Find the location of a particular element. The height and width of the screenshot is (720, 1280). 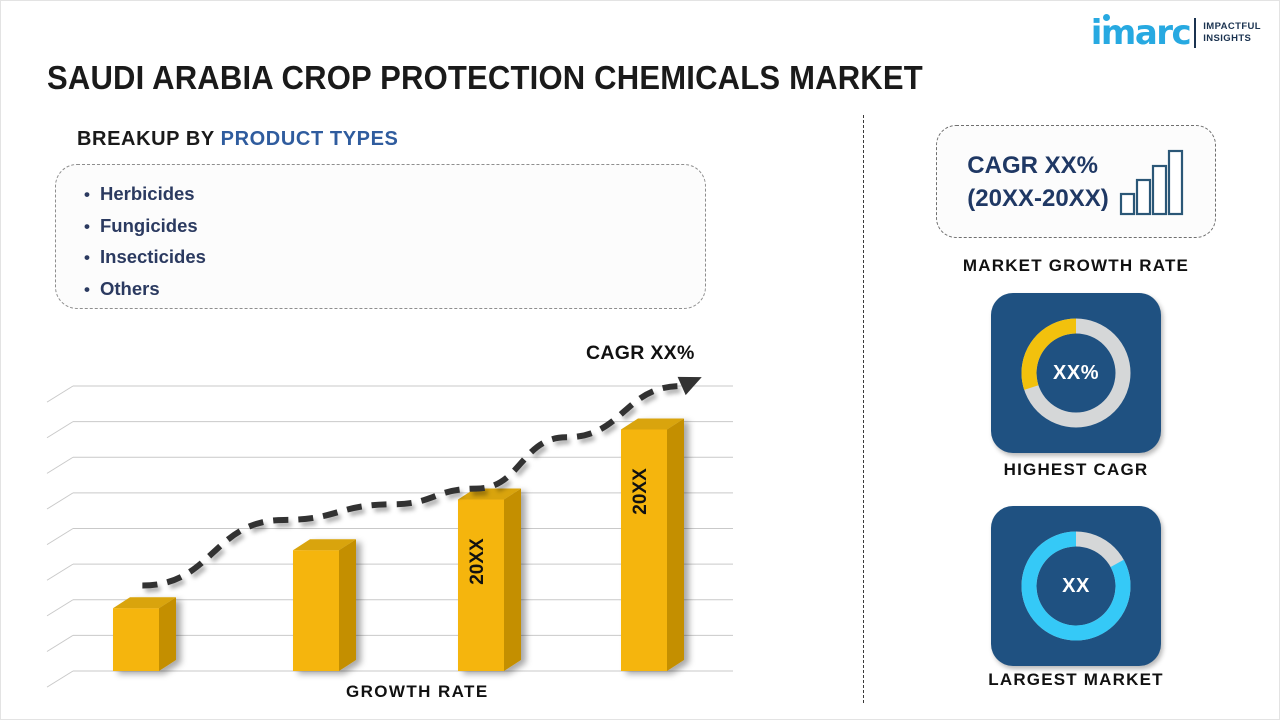

list-item-label: Herbicides is located at coordinates (147, 193).